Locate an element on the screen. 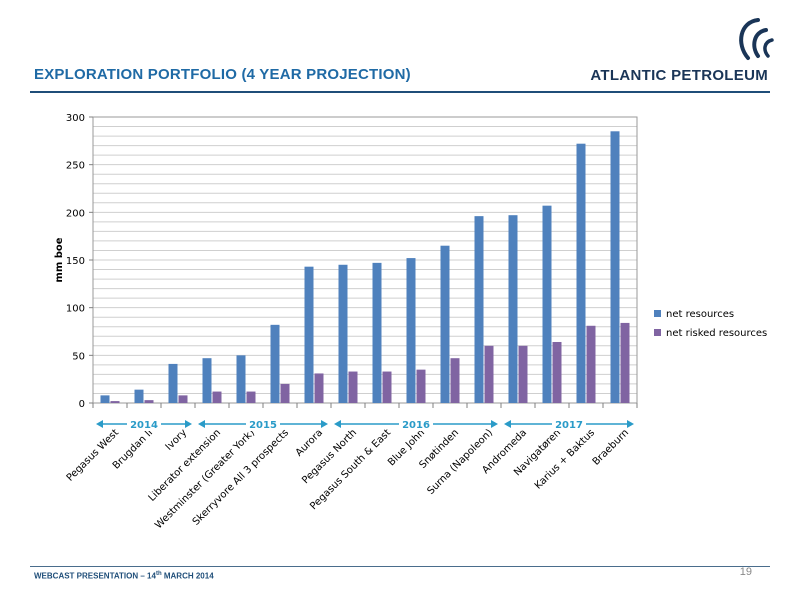 Image resolution: width=800 pixels, height=600 pixels. x-category-label: Ivory is located at coordinates (177, 440).